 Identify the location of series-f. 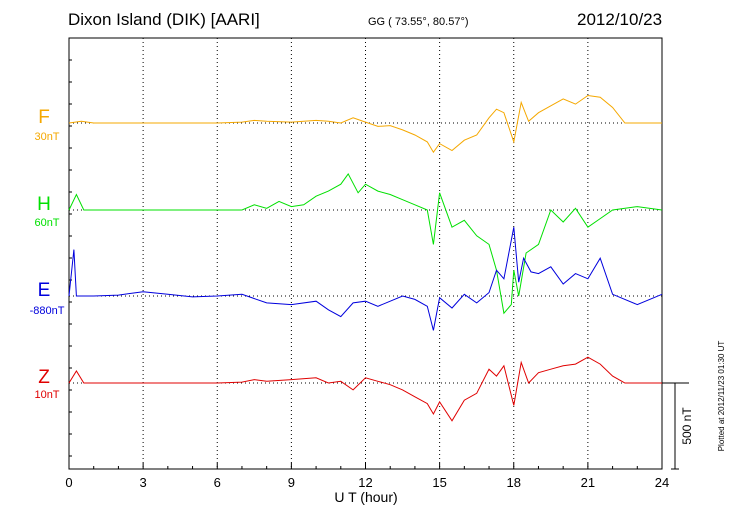
(365, 124).